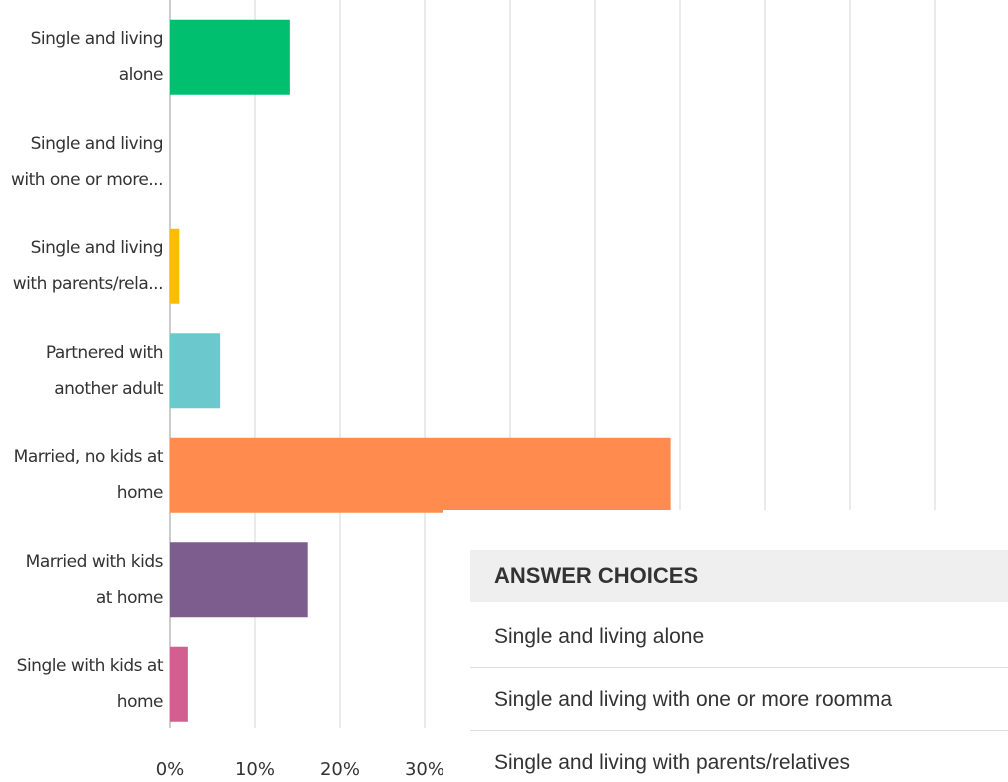  What do you see at coordinates (425, 769) in the screenshot?
I see `x-tick-label: 30%` at bounding box center [425, 769].